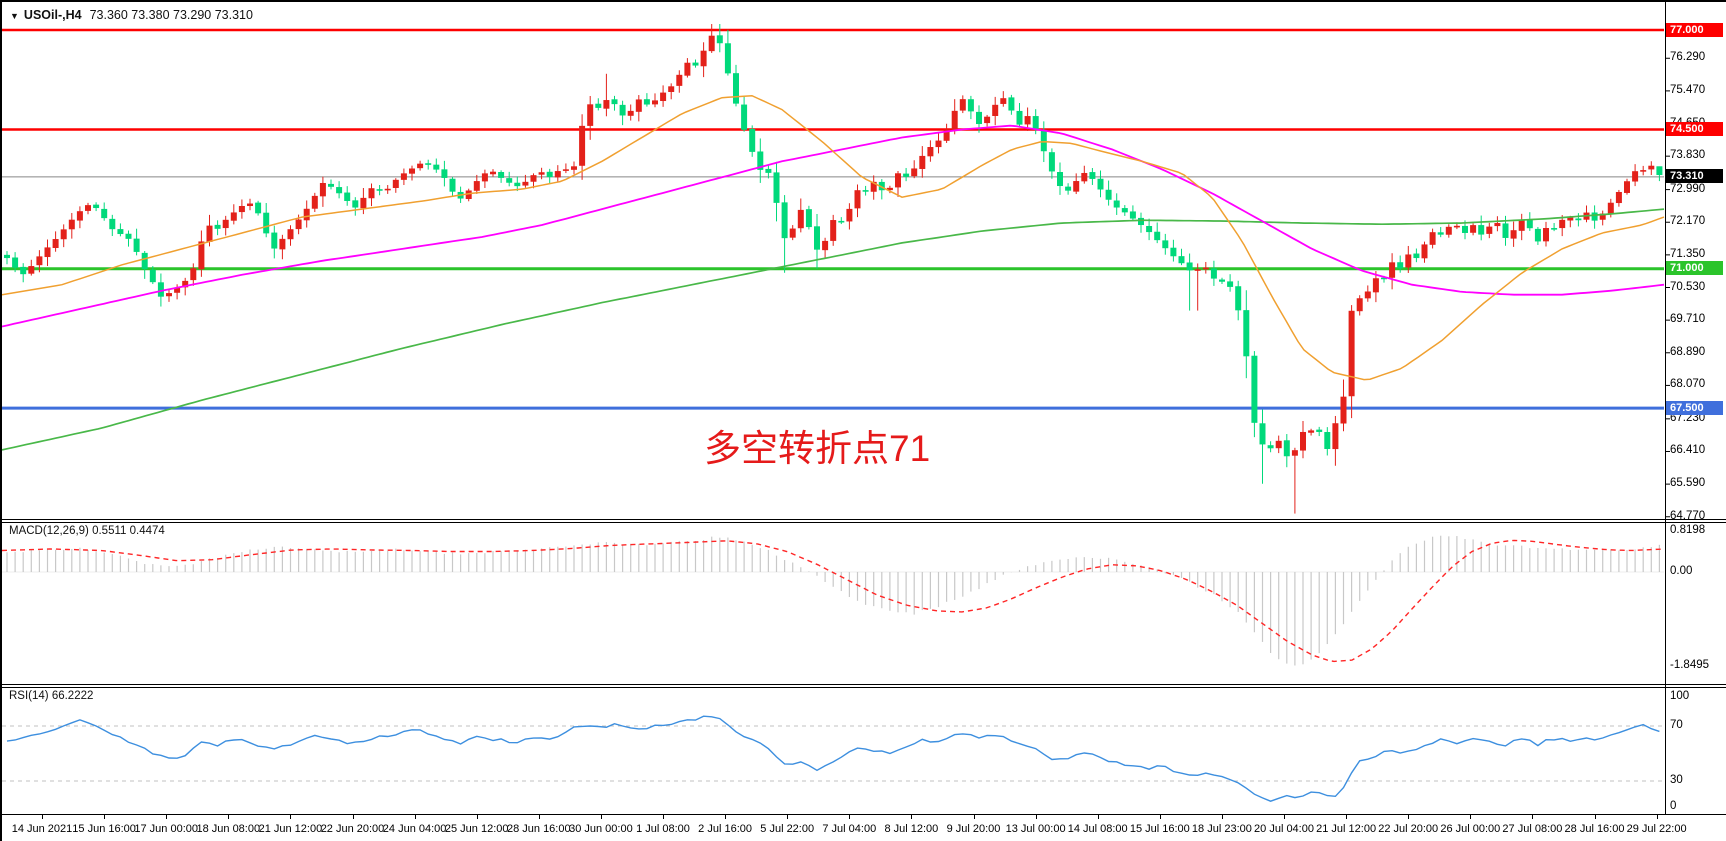 Image resolution: width=1726 pixels, height=841 pixels. I want to click on chart-title: ▼ USOil-,H4 73.360 73.380 73.290 73.310, so click(131, 15).